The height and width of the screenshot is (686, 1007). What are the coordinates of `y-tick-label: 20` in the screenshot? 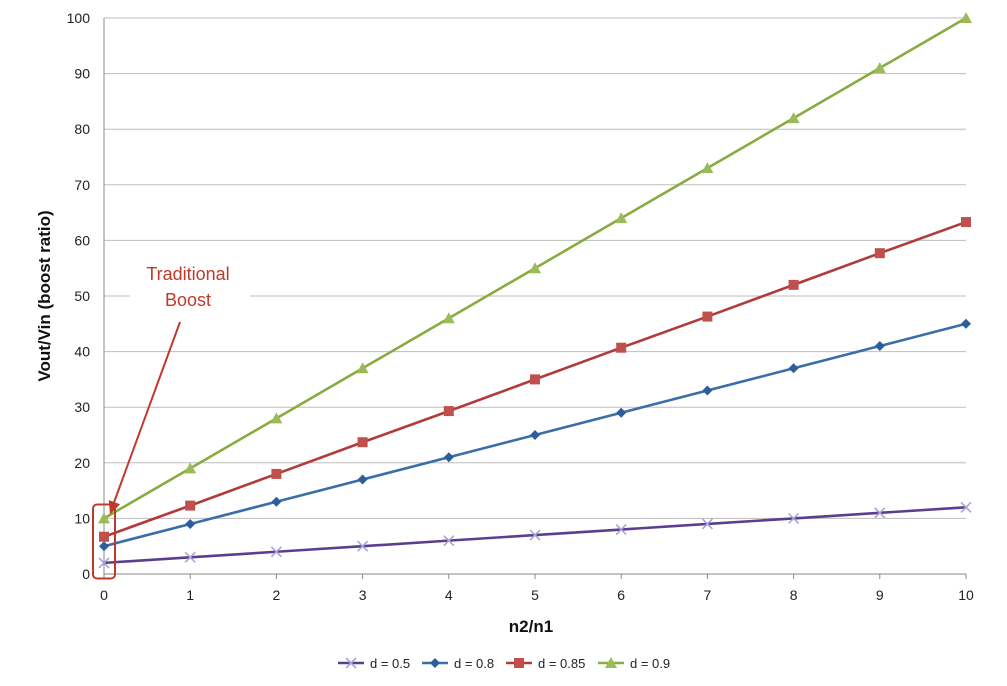 It's located at (82, 463).